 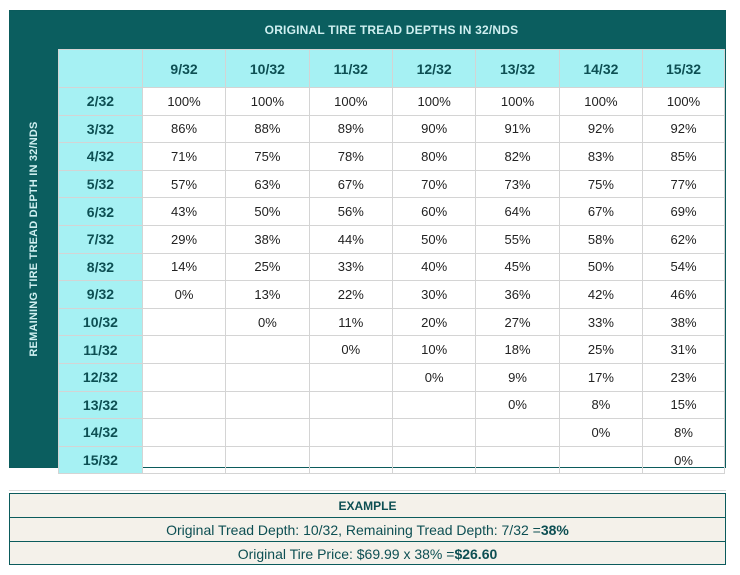 I want to click on table-cell: 55%, so click(x=517, y=239).